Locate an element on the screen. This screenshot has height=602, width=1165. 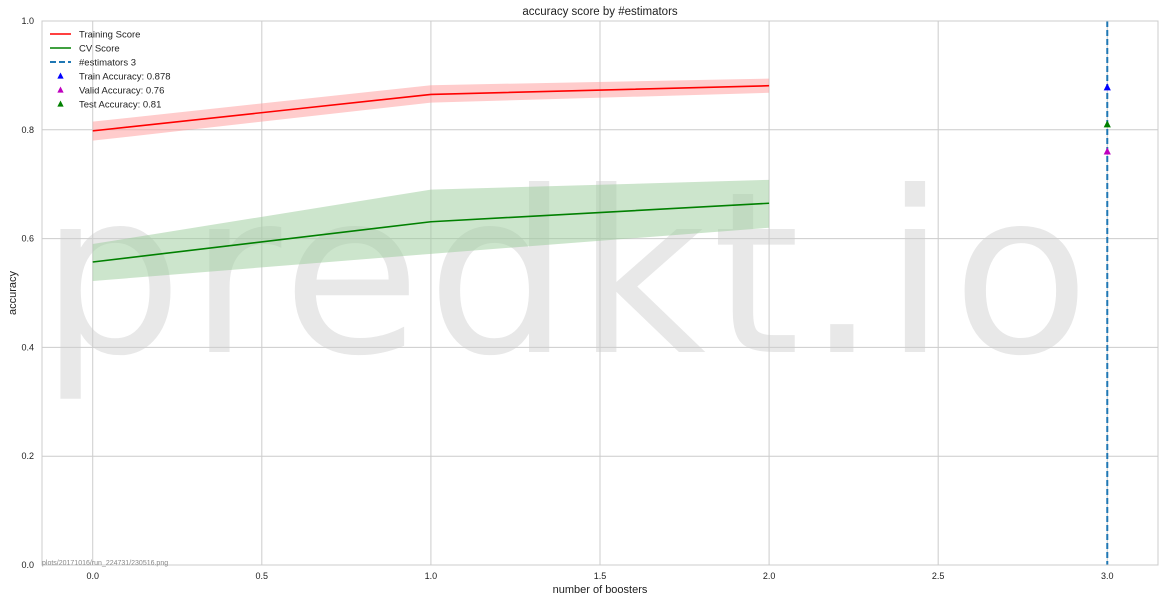
x-tick-label: 3.0 is located at coordinates (1107, 576).